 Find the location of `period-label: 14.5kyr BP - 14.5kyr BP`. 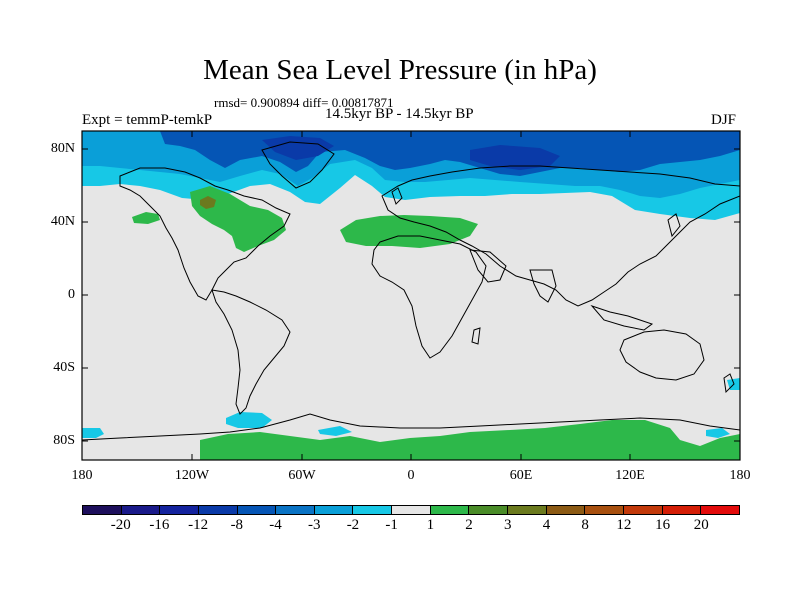

period-label: 14.5kyr BP - 14.5kyr BP is located at coordinates (399, 114).